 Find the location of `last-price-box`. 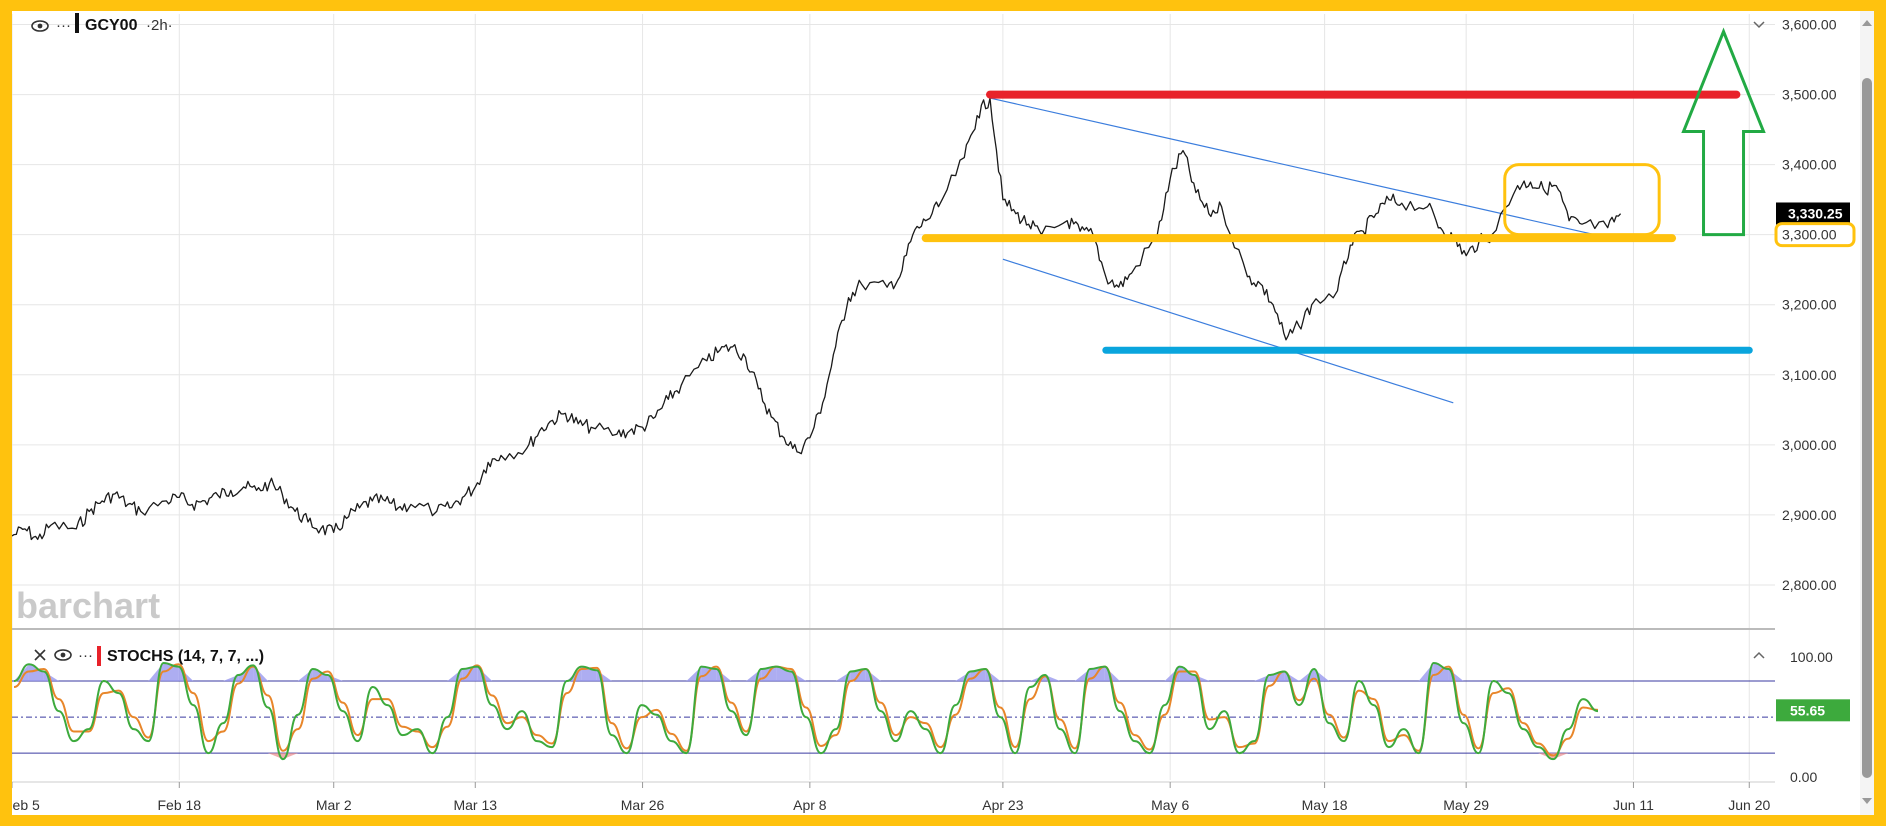

last-price-box is located at coordinates (1813, 213).